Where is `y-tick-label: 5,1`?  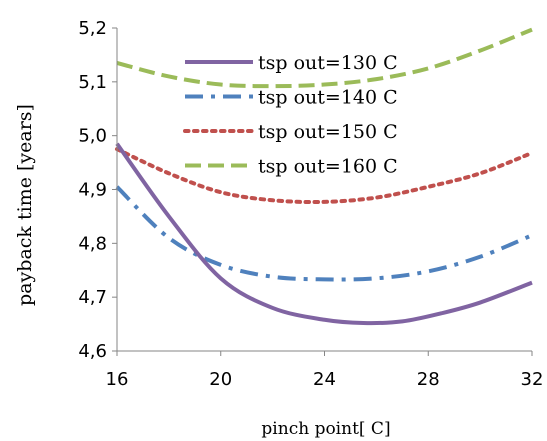 y-tick-label: 5,1 is located at coordinates (92, 82).